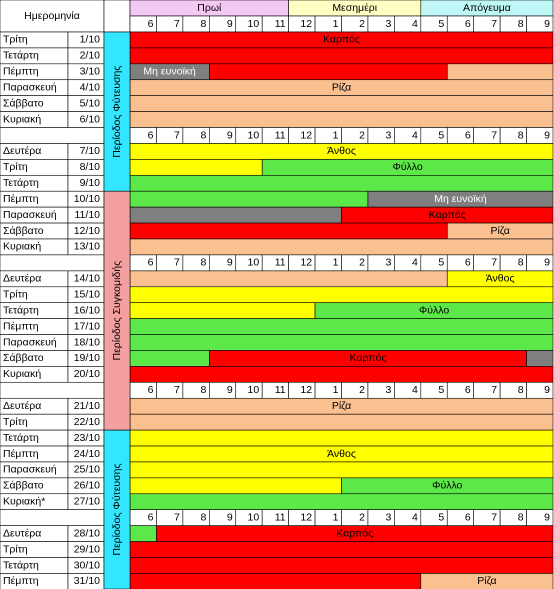 Image resolution: width=554 pixels, height=589 pixels. Describe the element at coordinates (341, 40) in the screenshot. I see `segment-label: Καρπός` at that location.